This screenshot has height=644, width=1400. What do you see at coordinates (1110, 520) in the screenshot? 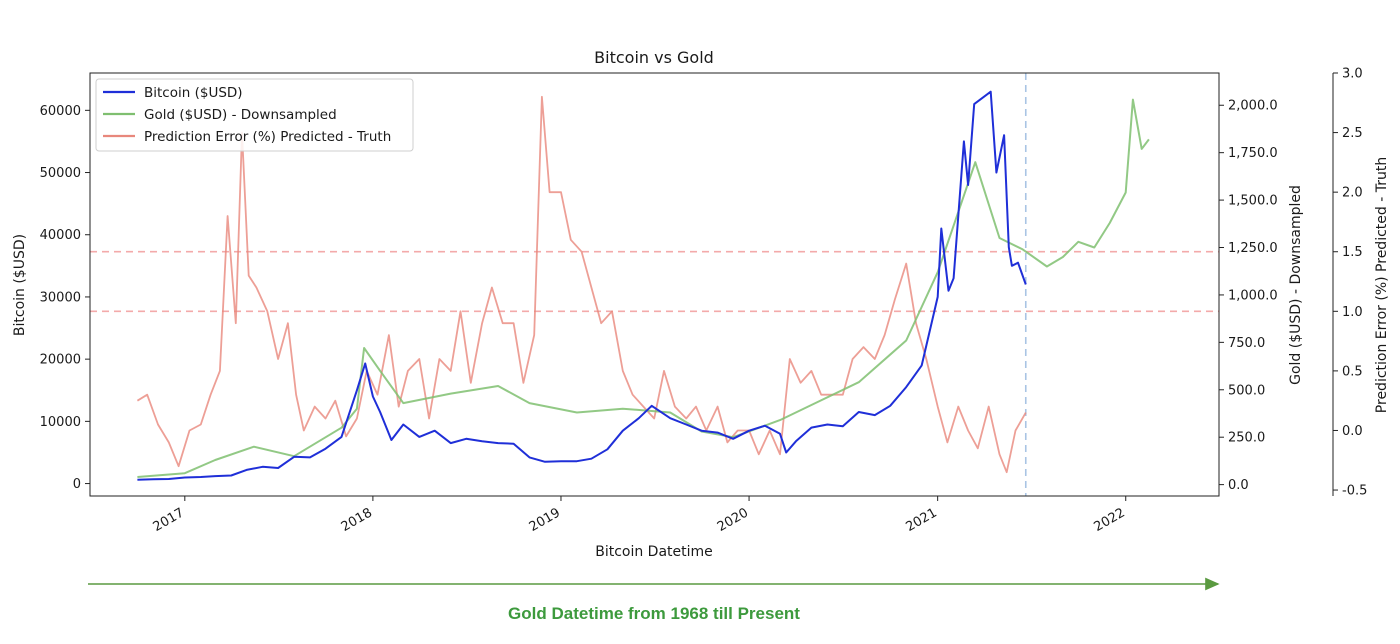
I see `x-tick-label: 2022` at bounding box center [1110, 520].